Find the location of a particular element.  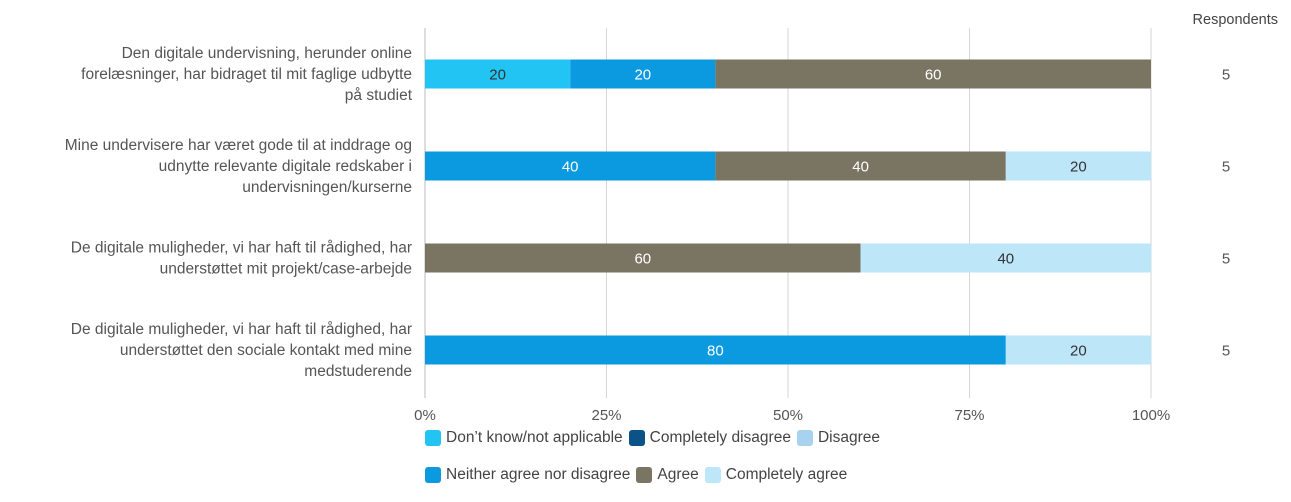

x-axis-ticks: 0% 25% 50% 75% 100% is located at coordinates (792, 415).